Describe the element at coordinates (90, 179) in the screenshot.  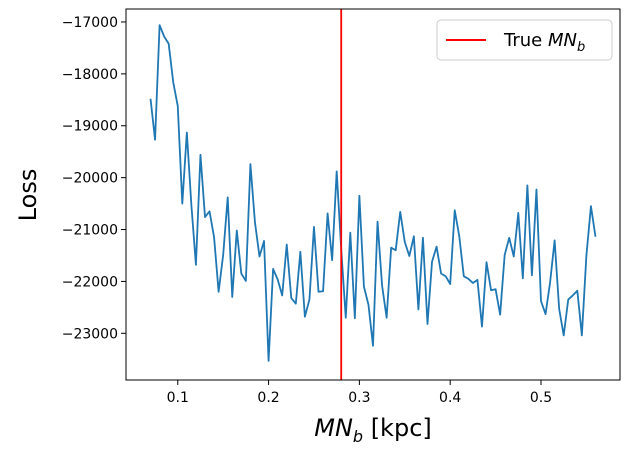
I see `y-tick-label: −20000` at that location.